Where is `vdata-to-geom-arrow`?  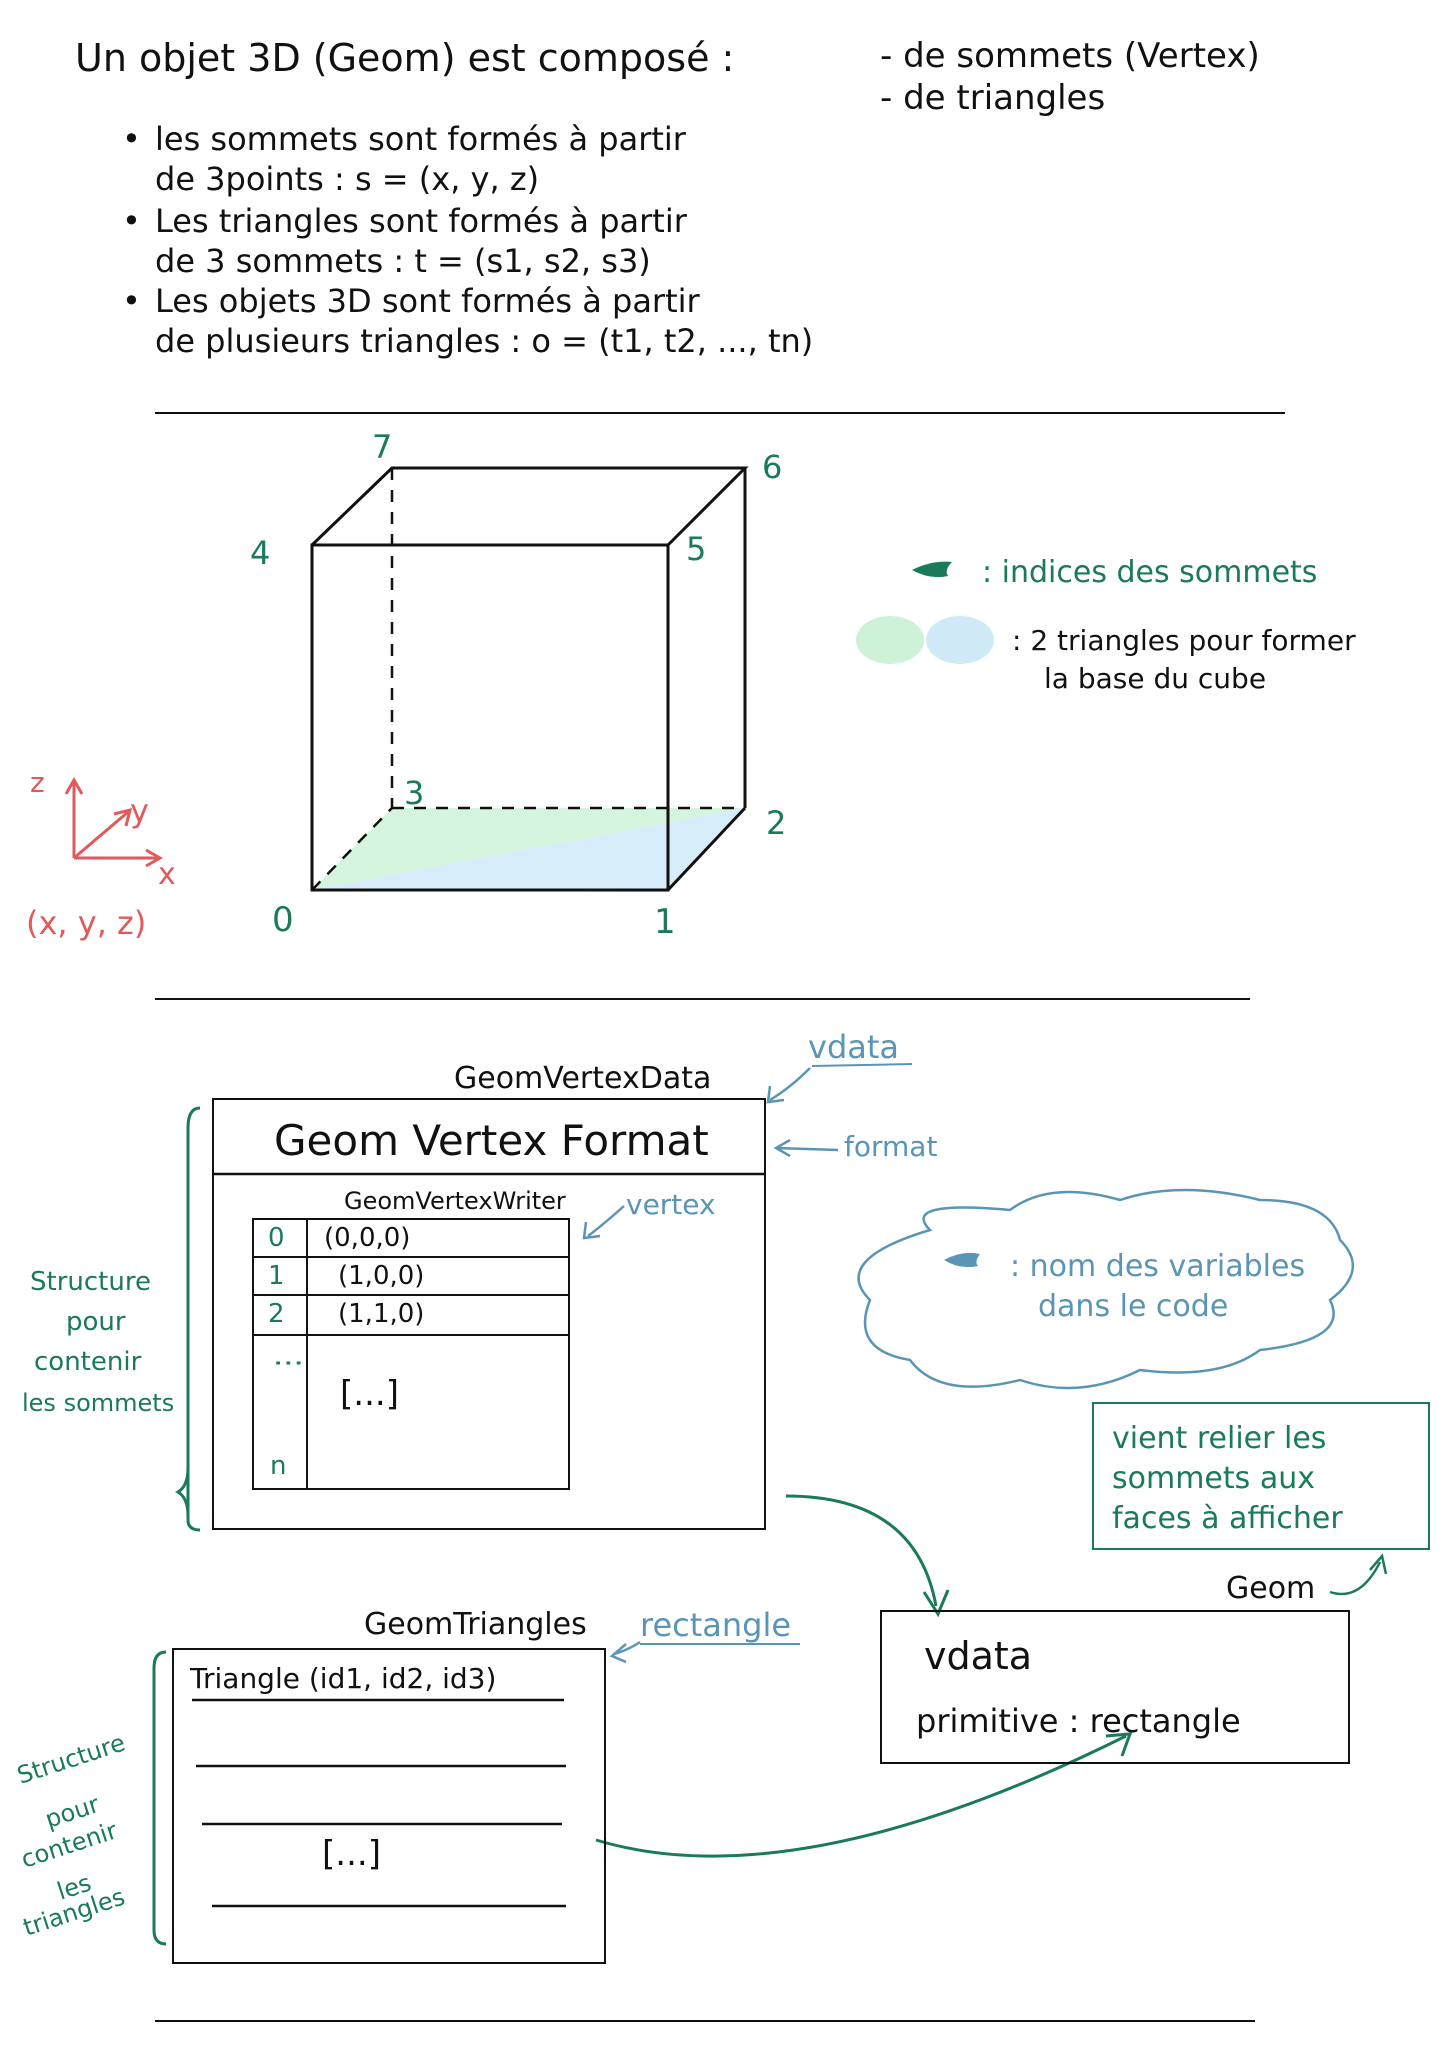
vdata-to-geom-arrow is located at coordinates (861, 1550).